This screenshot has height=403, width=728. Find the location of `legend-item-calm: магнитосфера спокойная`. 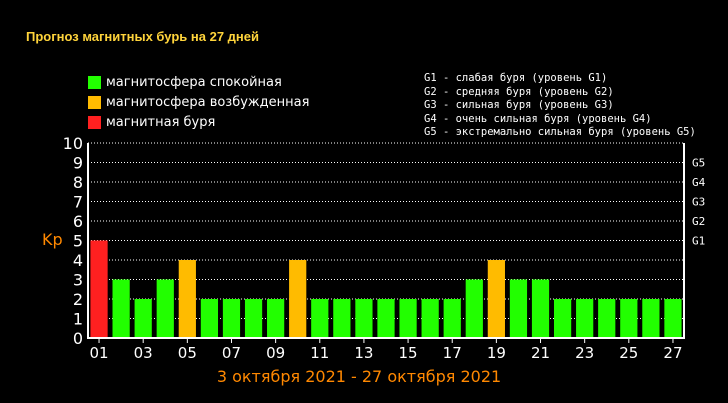

legend-item-calm: магнитосфера спокойная is located at coordinates (198, 82).